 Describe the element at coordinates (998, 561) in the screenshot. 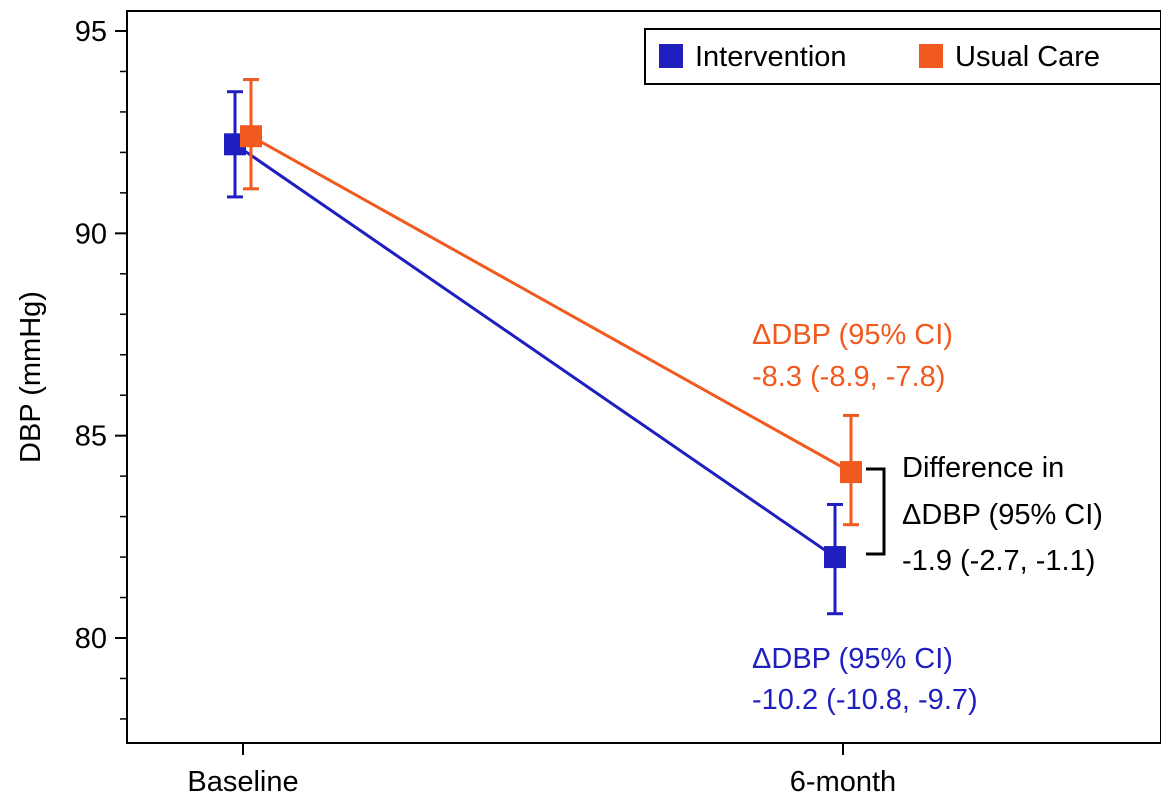

I see `annotation-difference-line3: -1.9 (-2.7, -1.1)` at that location.